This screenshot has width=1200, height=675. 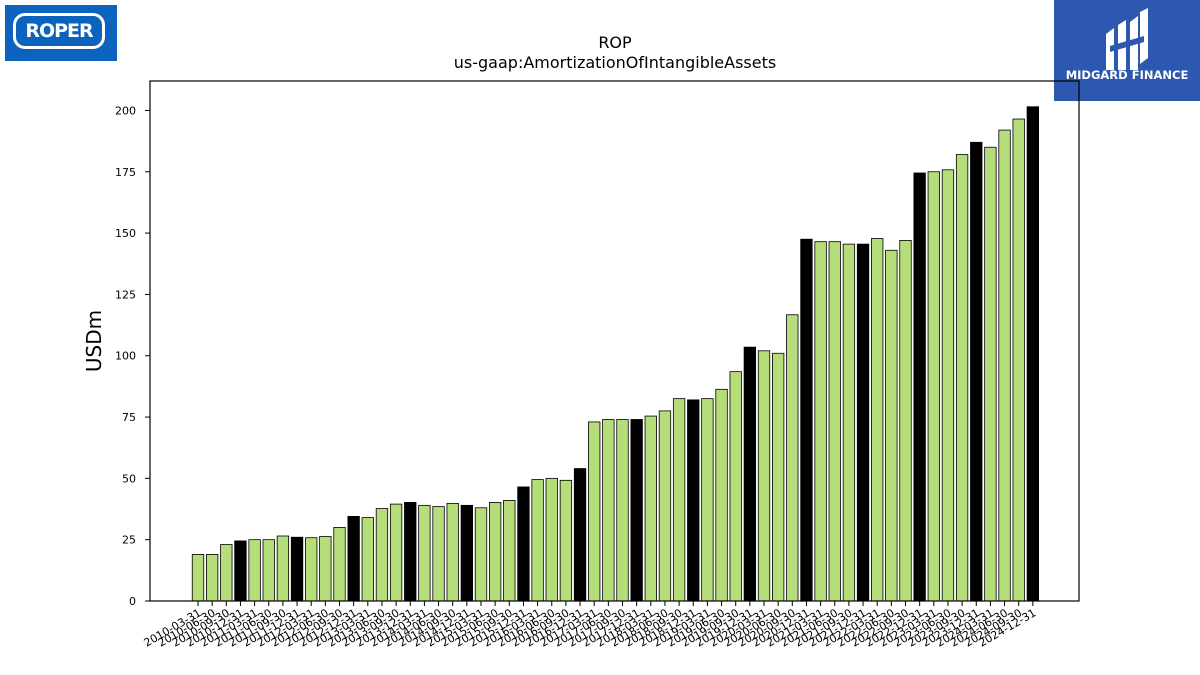 I want to click on chart-subtitle: us-gaap:AmortizationOfIntangibleAssets, so click(x=615, y=62).